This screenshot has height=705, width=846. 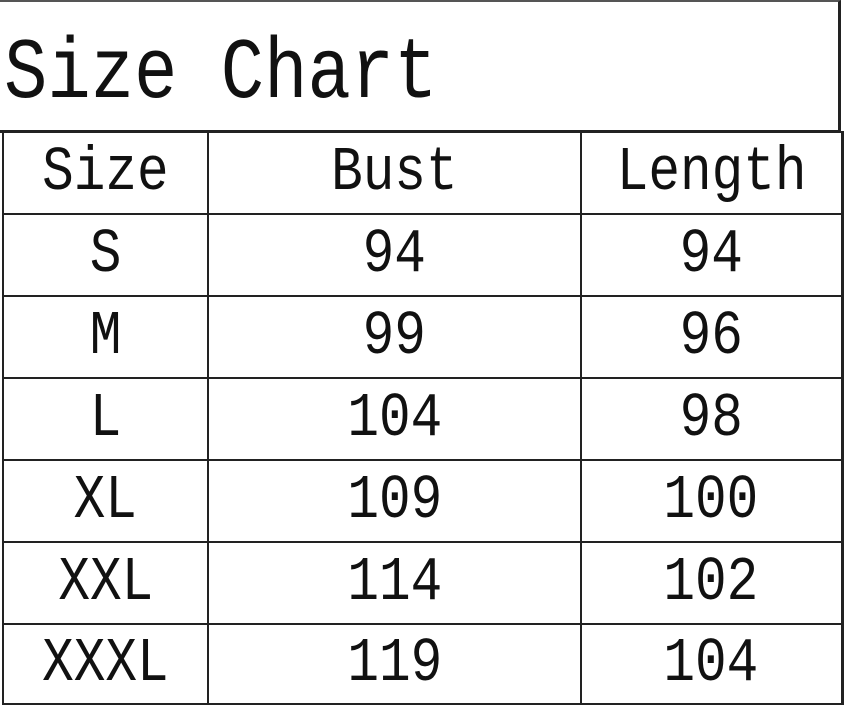 I want to click on header-length: Length, so click(x=712, y=173).